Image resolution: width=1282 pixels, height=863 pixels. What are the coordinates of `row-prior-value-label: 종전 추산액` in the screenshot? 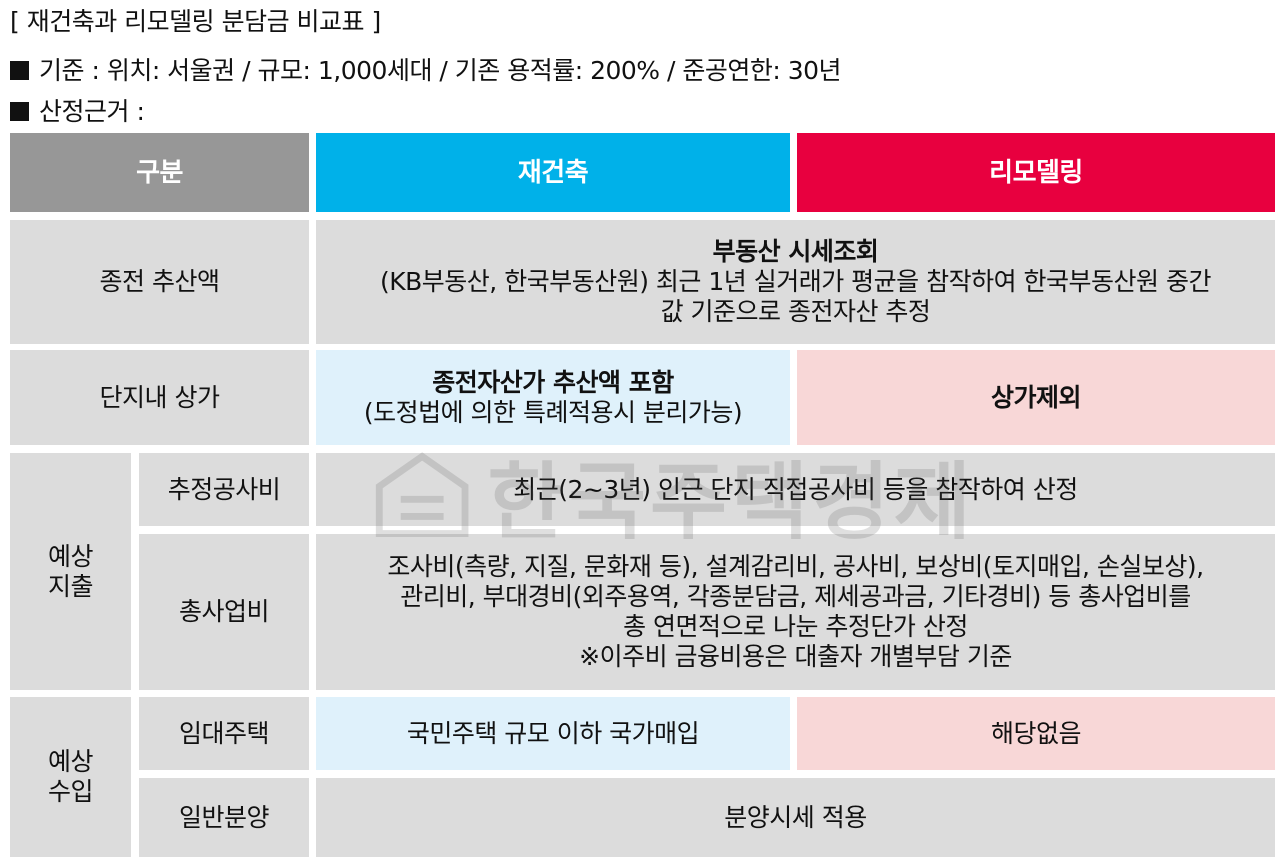 It's located at (159, 282).